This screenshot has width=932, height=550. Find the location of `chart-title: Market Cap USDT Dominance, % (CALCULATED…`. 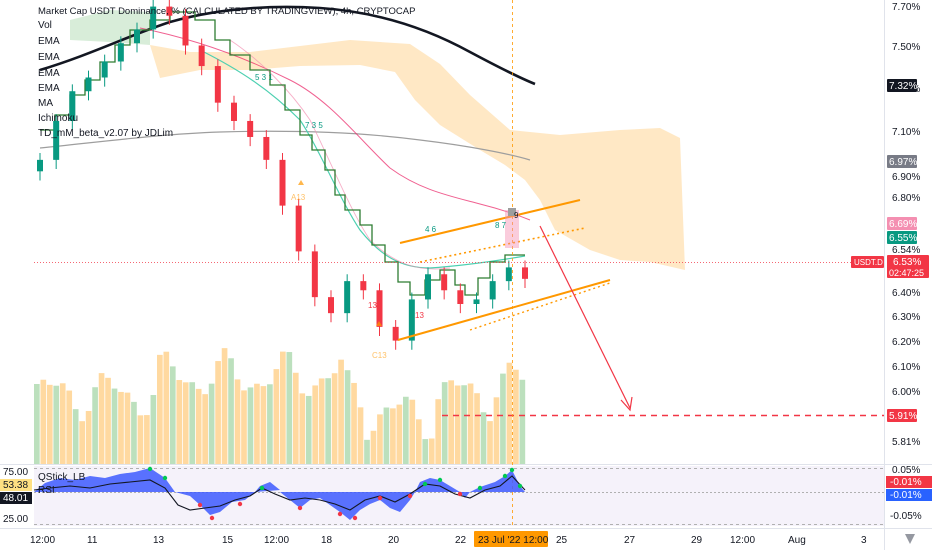

chart-title: Market Cap USDT Dominance, % (CALCULATED… is located at coordinates (226, 11).